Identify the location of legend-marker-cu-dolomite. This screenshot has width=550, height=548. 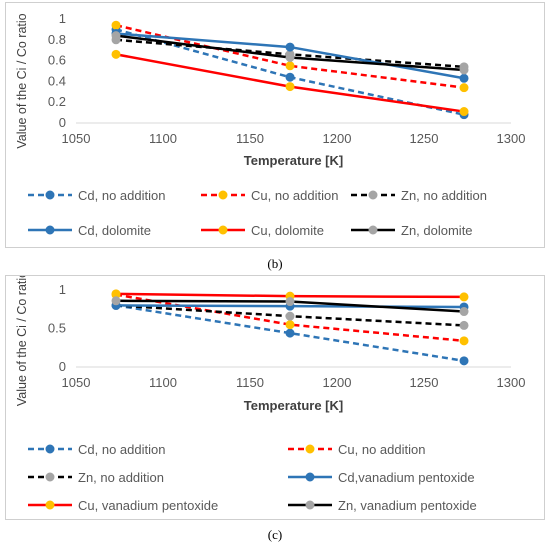
(223, 230).